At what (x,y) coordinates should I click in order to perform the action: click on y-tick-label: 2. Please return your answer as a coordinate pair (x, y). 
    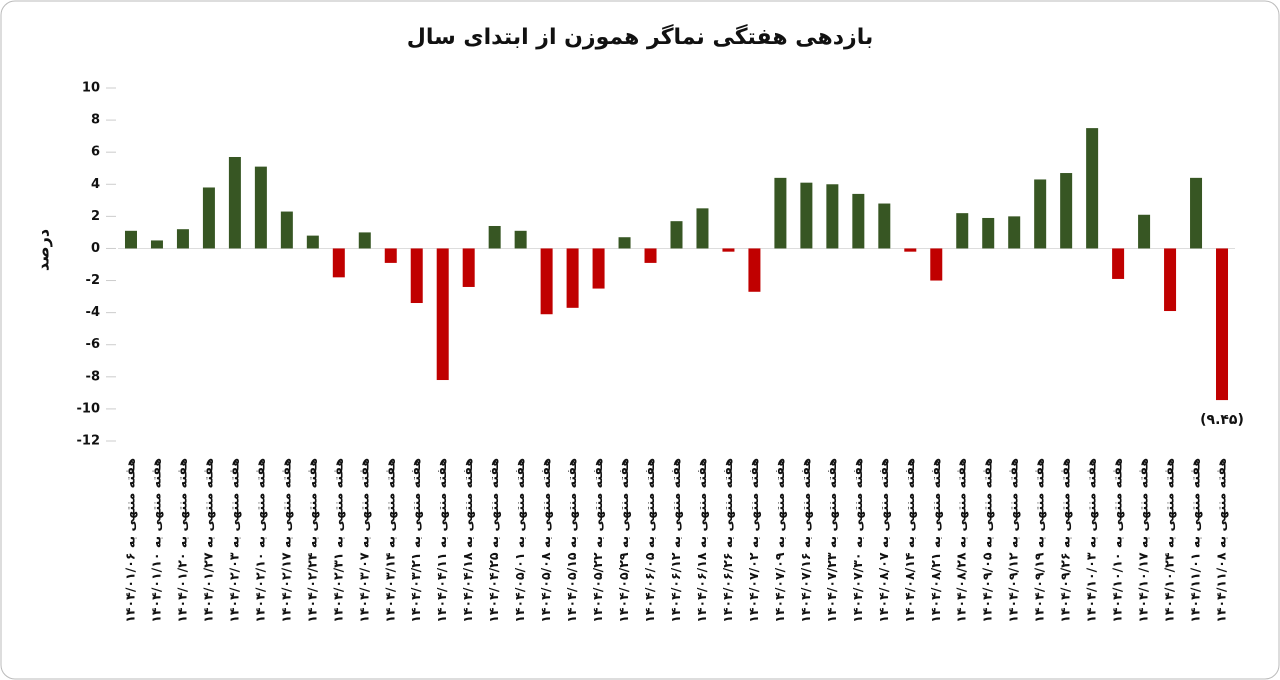
    Looking at the image, I should click on (95, 216).